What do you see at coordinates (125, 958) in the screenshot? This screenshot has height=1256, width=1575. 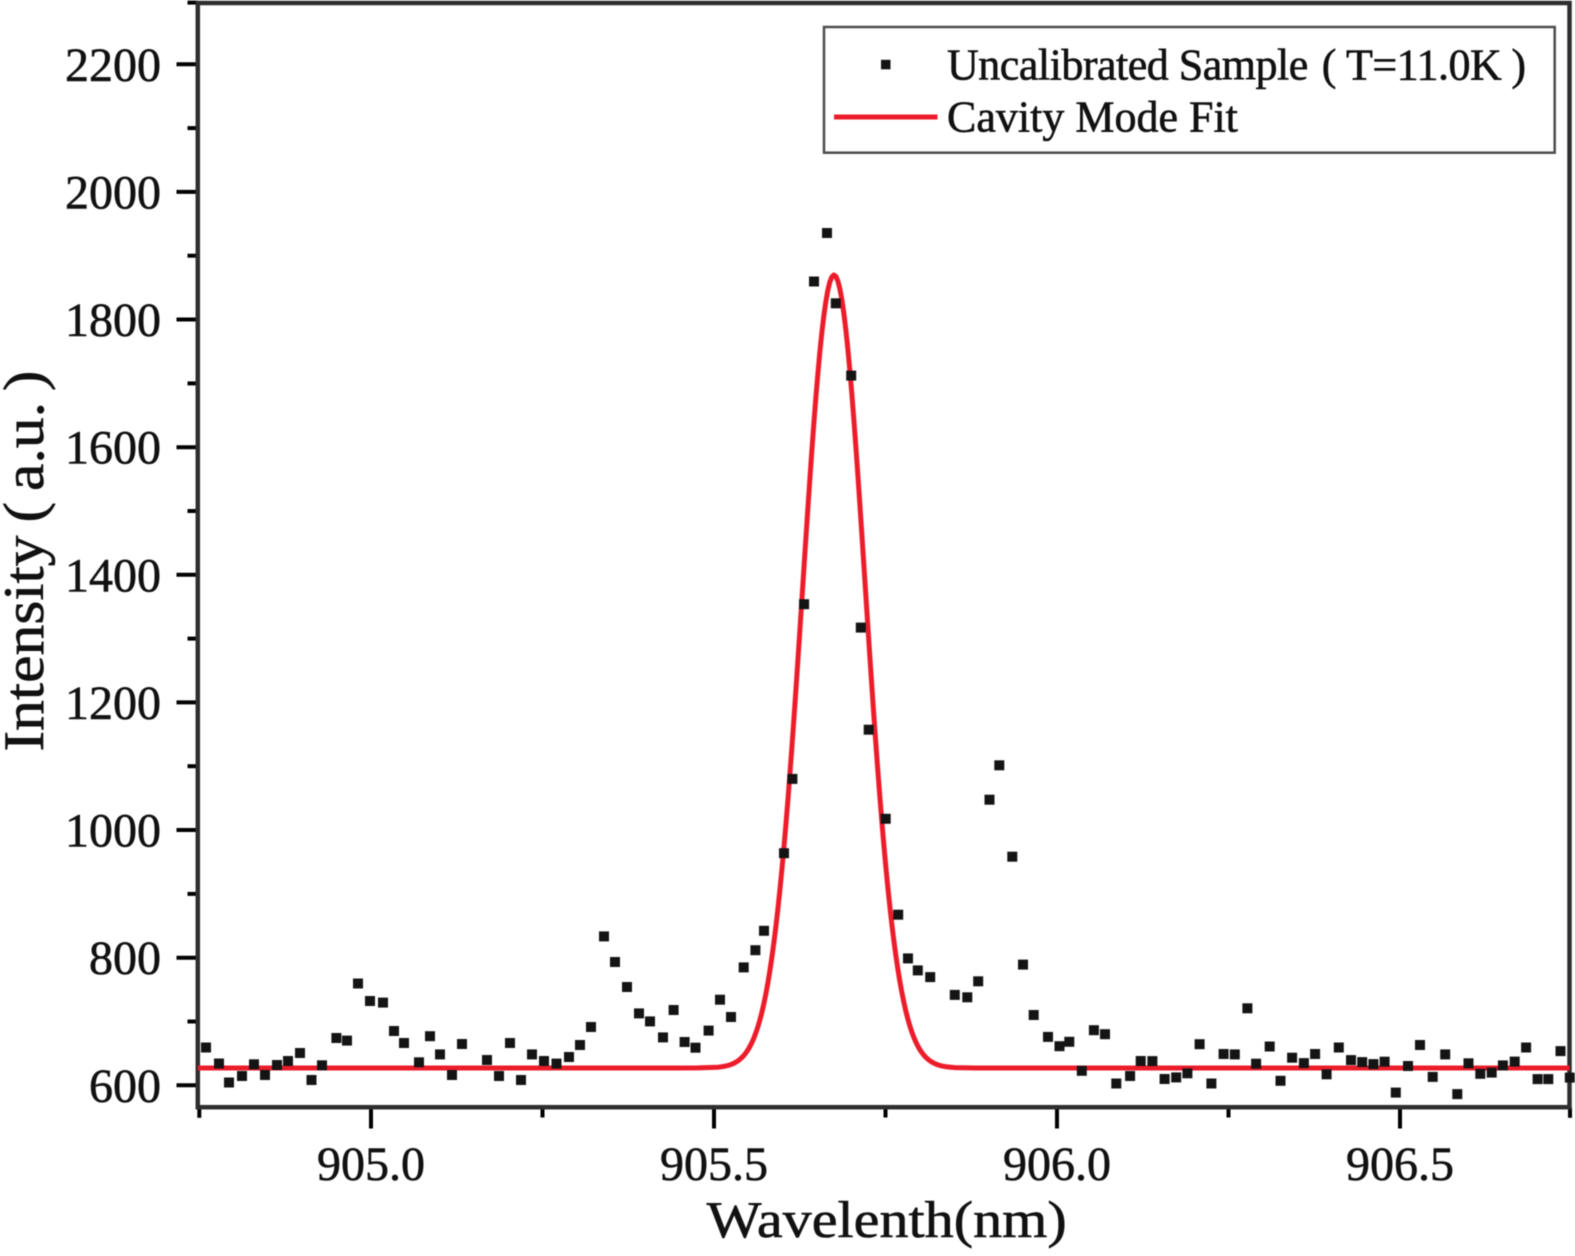 I see `svg-text: 800` at bounding box center [125, 958].